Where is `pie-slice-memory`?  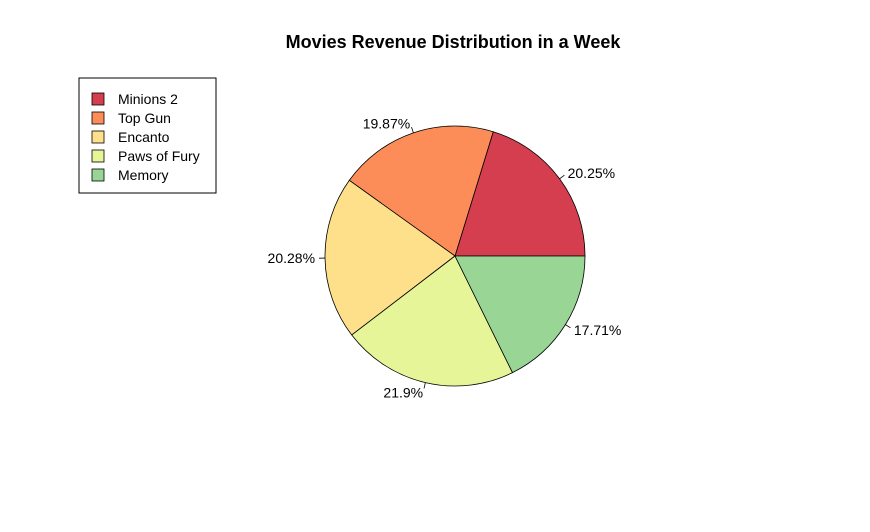 pie-slice-memory is located at coordinates (520, 314).